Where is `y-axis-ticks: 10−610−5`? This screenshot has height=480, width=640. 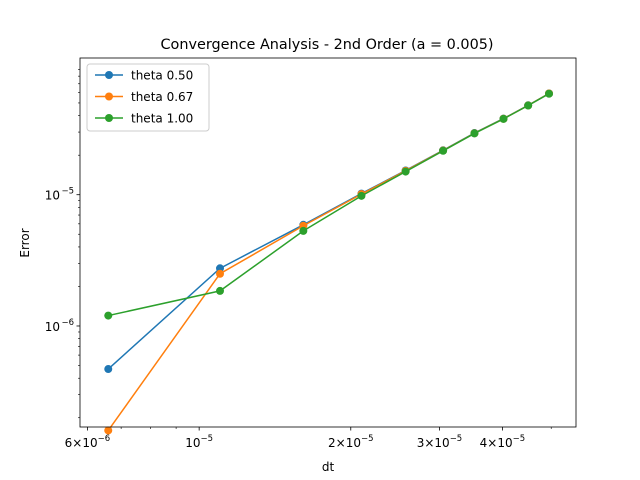
y-axis-ticks: 10−610−5 is located at coordinates (62, 244).